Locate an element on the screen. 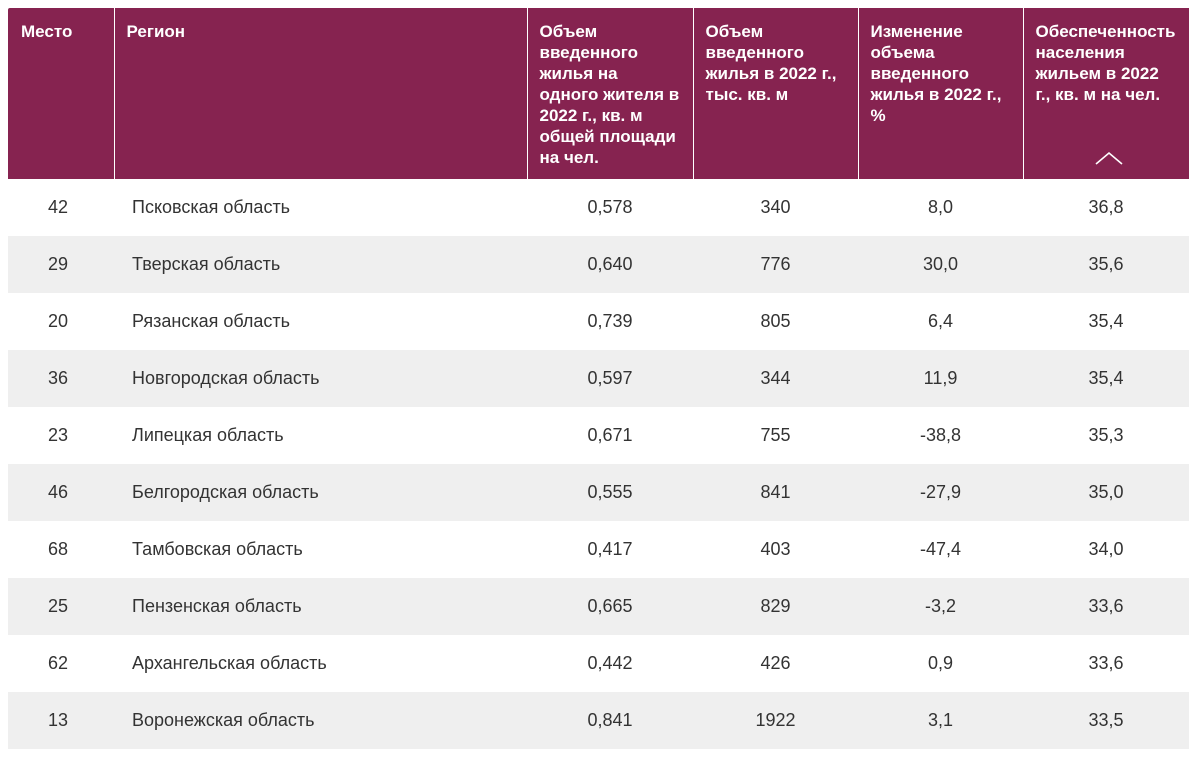 The height and width of the screenshot is (780, 1200). cell-per-capita: 0,555 is located at coordinates (610, 492).